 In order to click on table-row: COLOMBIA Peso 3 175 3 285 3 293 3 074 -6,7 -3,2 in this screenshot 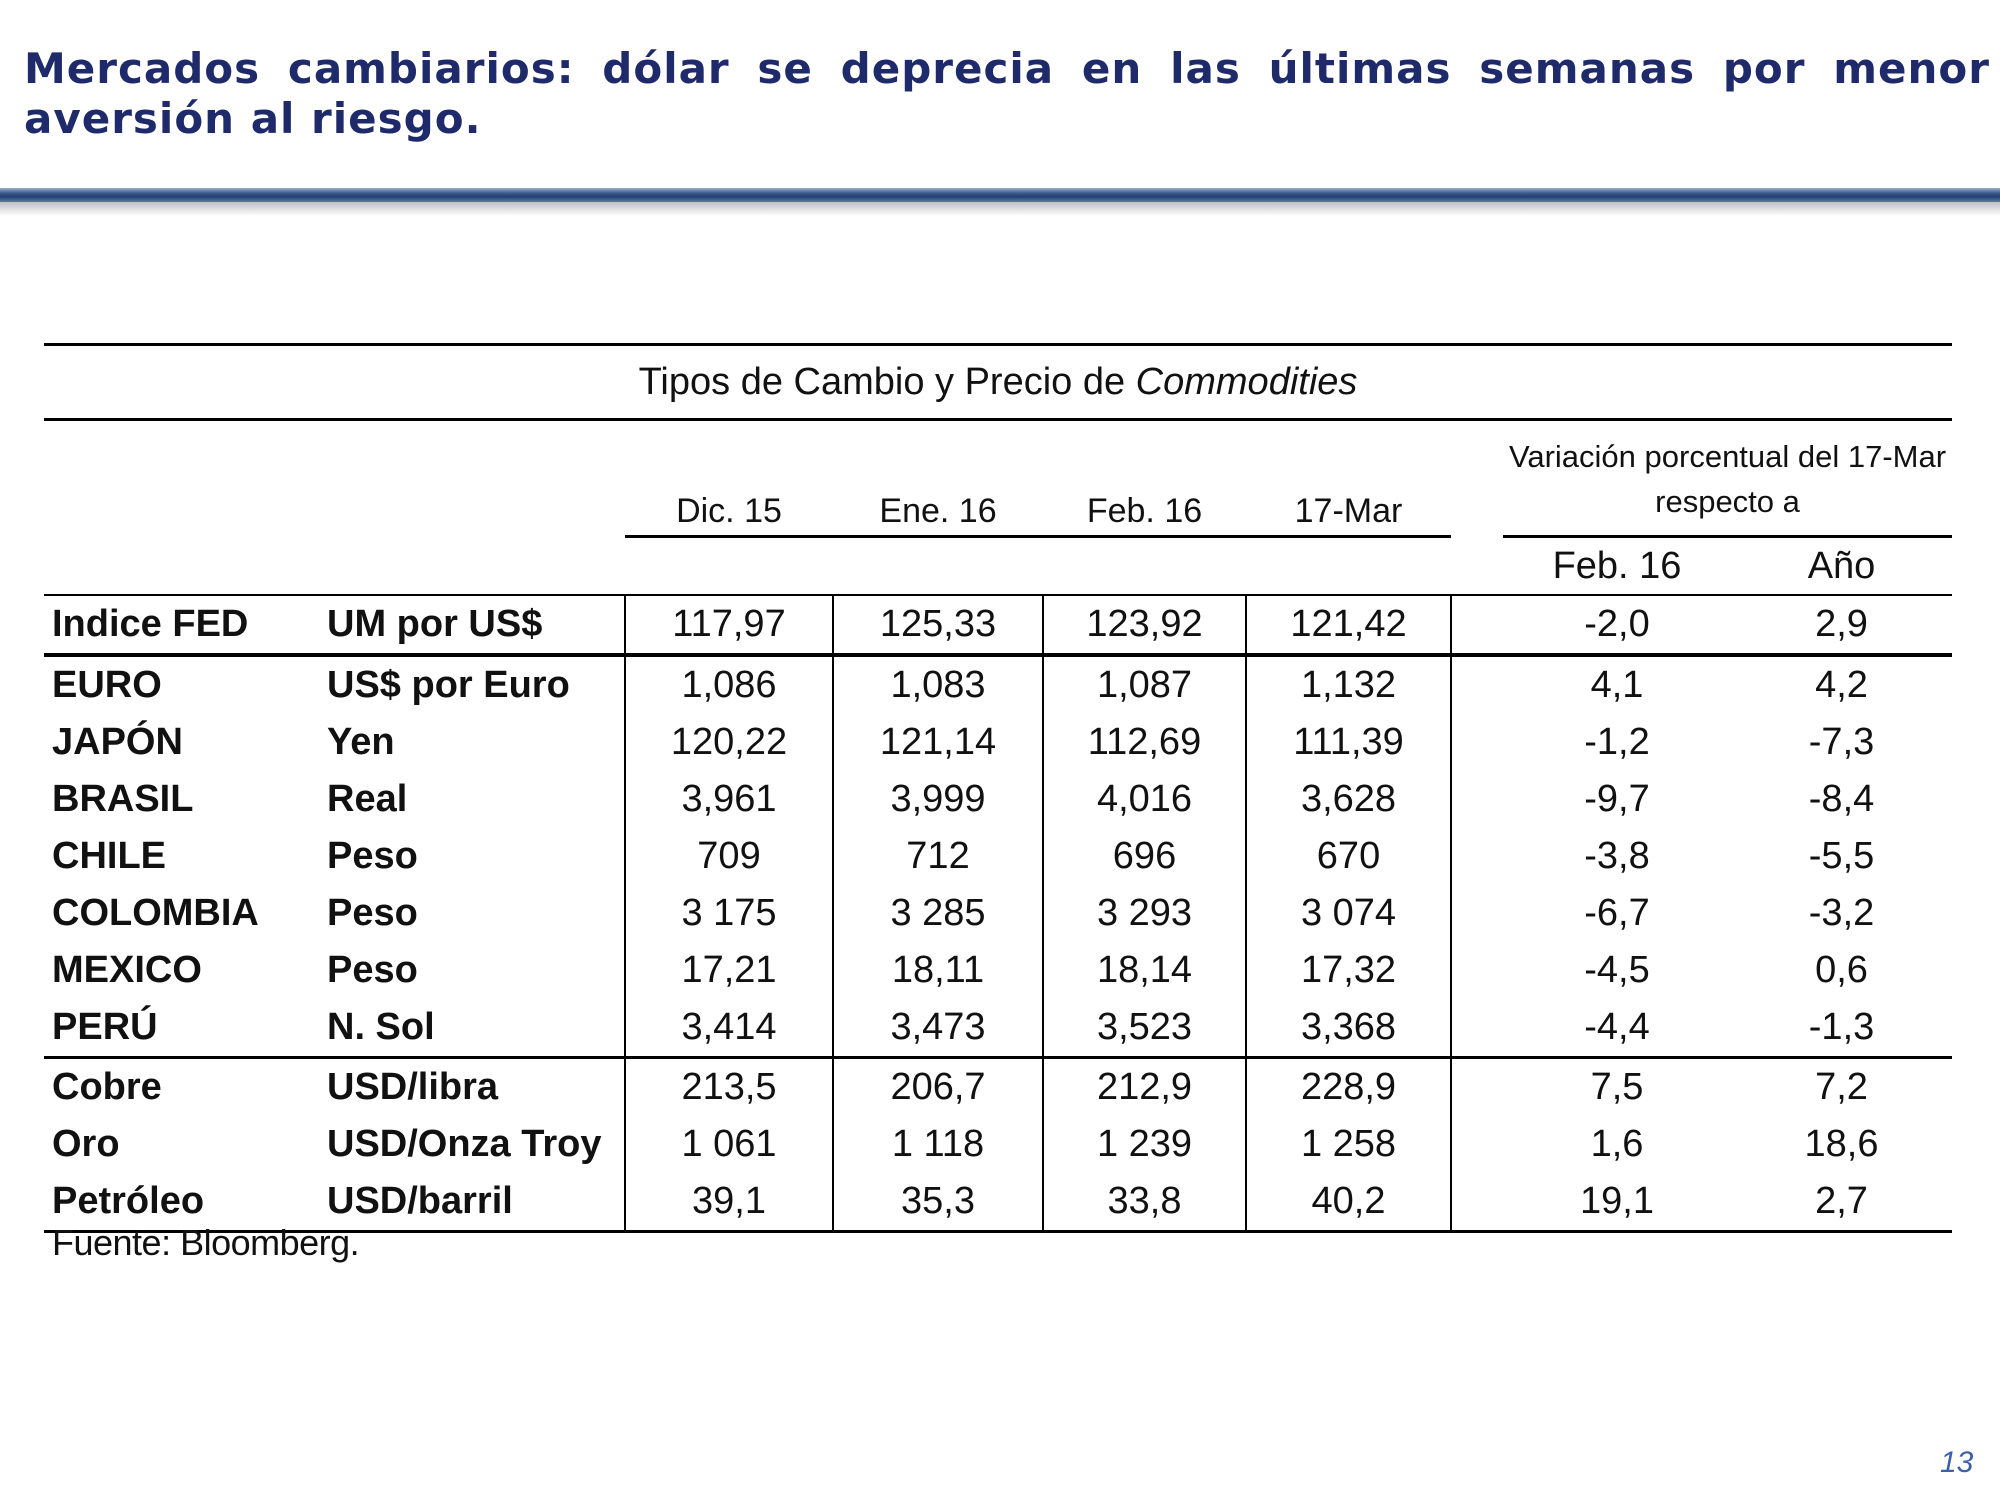, I will do `click(998, 913)`.